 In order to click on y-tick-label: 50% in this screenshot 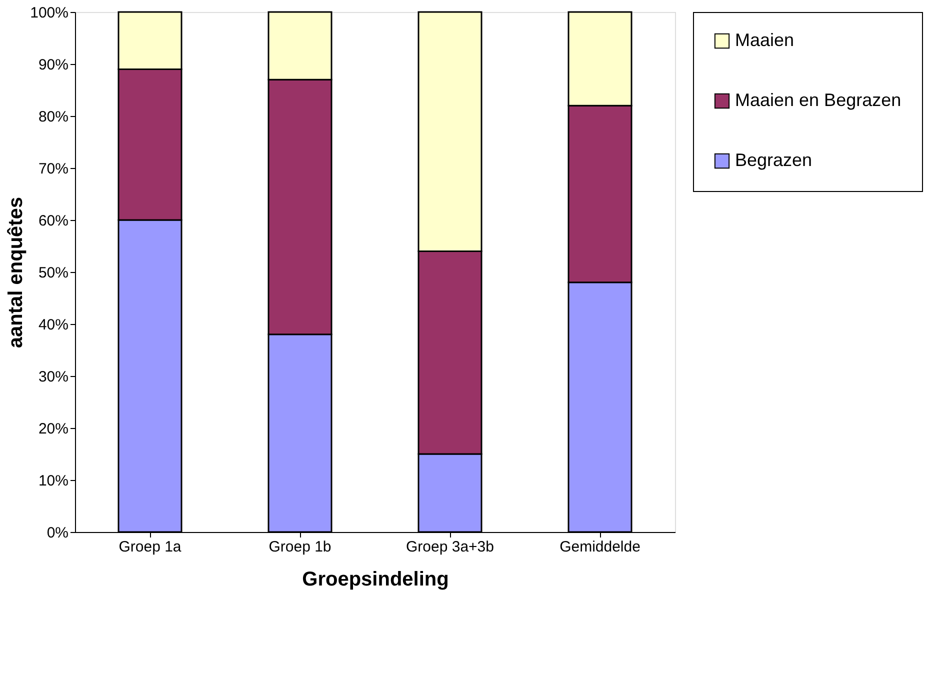, I will do `click(53, 273)`.